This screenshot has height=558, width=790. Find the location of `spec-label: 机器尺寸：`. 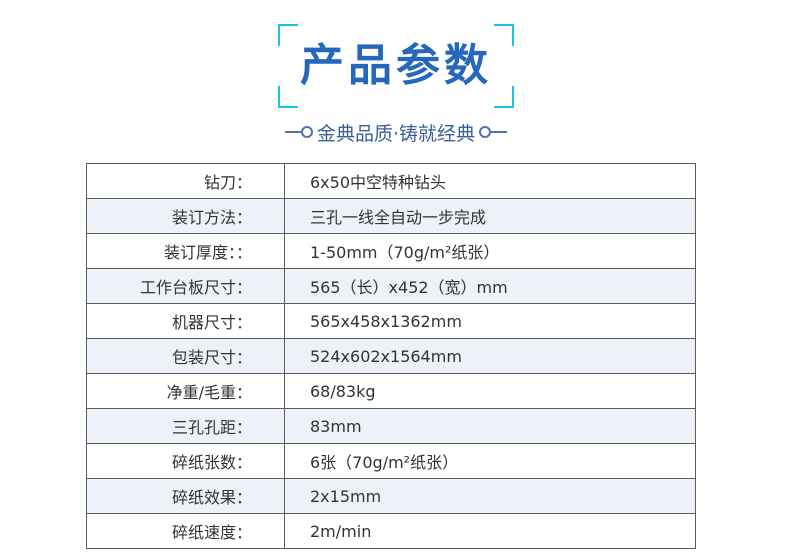

spec-label: 机器尺寸： is located at coordinates (185, 321).